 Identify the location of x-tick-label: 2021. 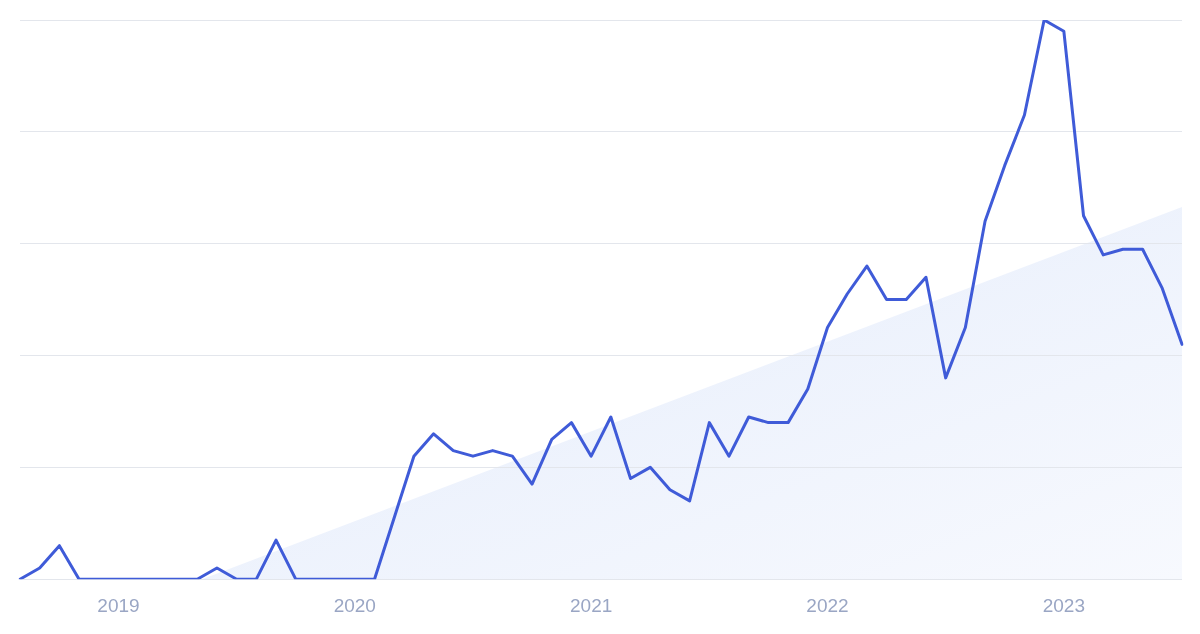
(591, 605).